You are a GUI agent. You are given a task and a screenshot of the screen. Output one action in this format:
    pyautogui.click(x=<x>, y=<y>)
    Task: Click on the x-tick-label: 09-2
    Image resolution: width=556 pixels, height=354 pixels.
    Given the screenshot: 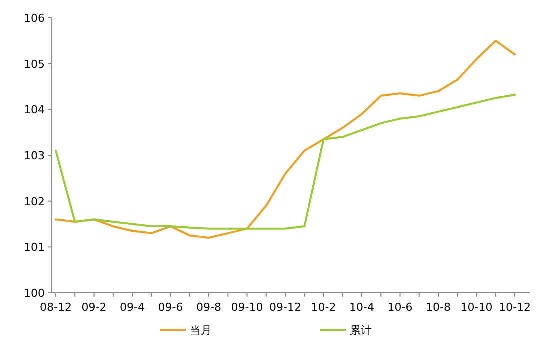 What is the action you would take?
    pyautogui.click(x=94, y=307)
    